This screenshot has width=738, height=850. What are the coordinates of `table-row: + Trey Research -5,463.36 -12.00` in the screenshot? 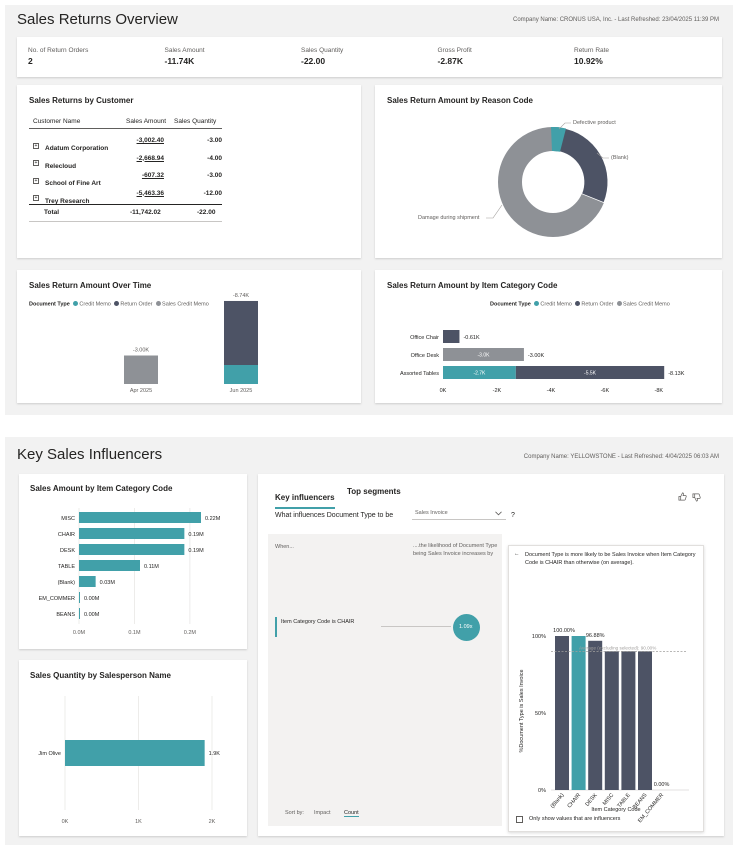 It's located at (127, 197).